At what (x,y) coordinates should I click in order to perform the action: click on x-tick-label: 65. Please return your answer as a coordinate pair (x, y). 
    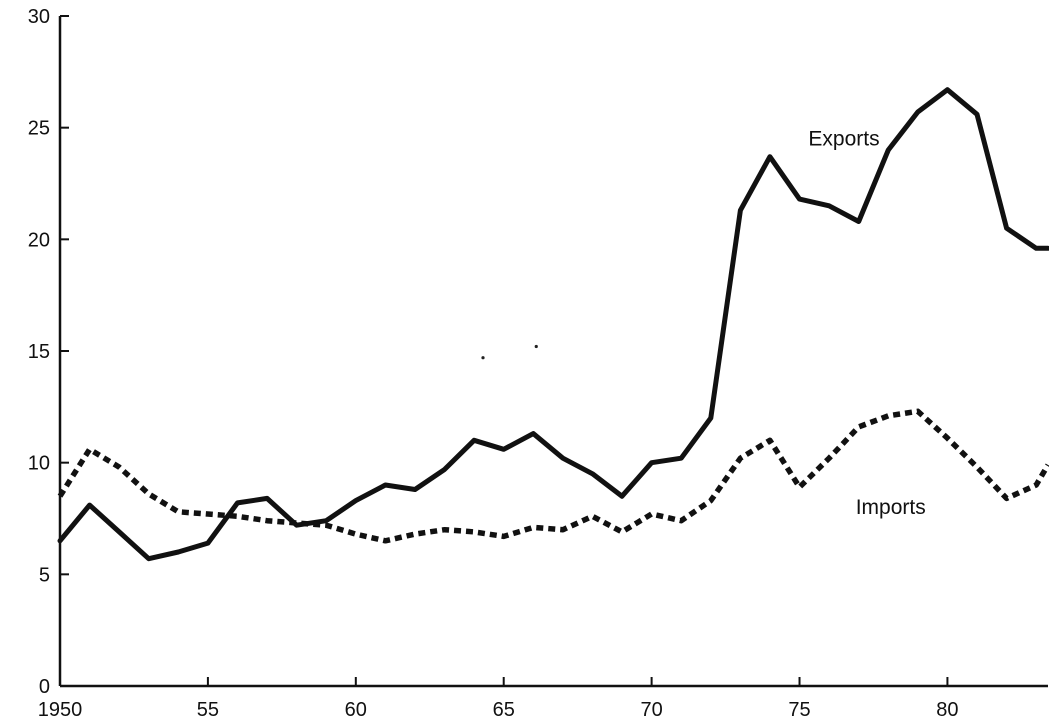
    Looking at the image, I should click on (504, 710).